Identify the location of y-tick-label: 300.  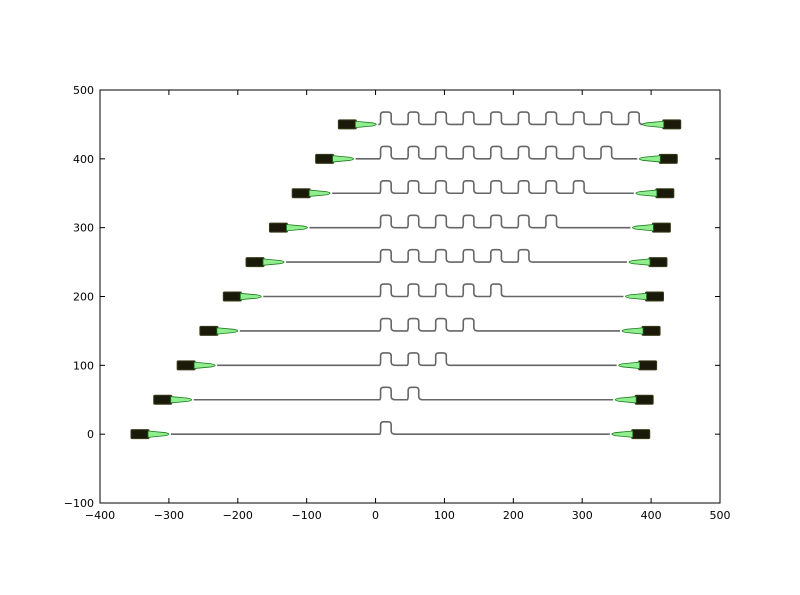
(83, 228).